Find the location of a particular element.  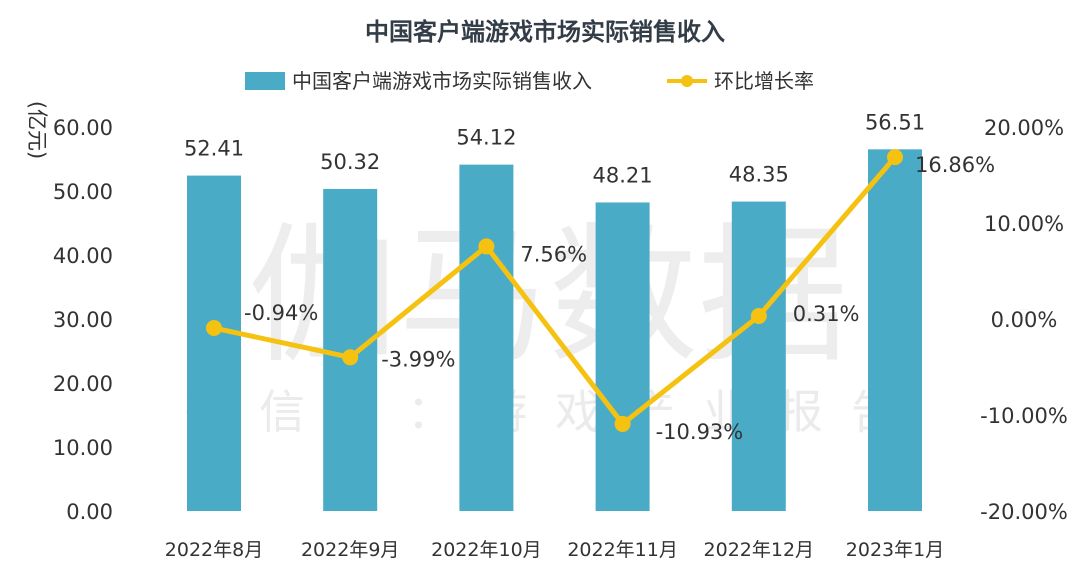

bar-value-label: 56.51 is located at coordinates (895, 122).